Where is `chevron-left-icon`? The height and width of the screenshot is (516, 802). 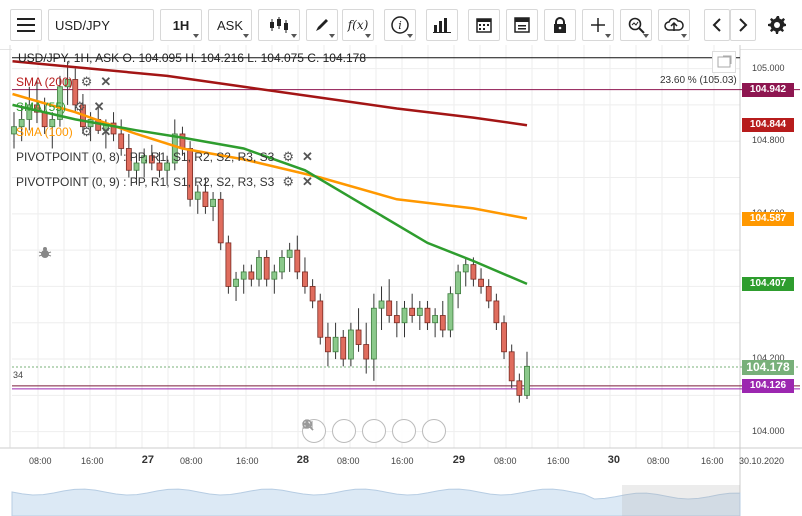
chevron-left-icon is located at coordinates (716, 25).